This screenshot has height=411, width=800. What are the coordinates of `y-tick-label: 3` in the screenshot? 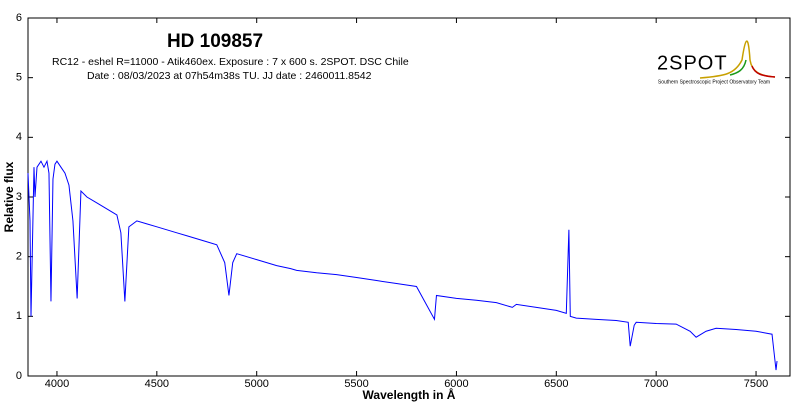 It's located at (19, 197).